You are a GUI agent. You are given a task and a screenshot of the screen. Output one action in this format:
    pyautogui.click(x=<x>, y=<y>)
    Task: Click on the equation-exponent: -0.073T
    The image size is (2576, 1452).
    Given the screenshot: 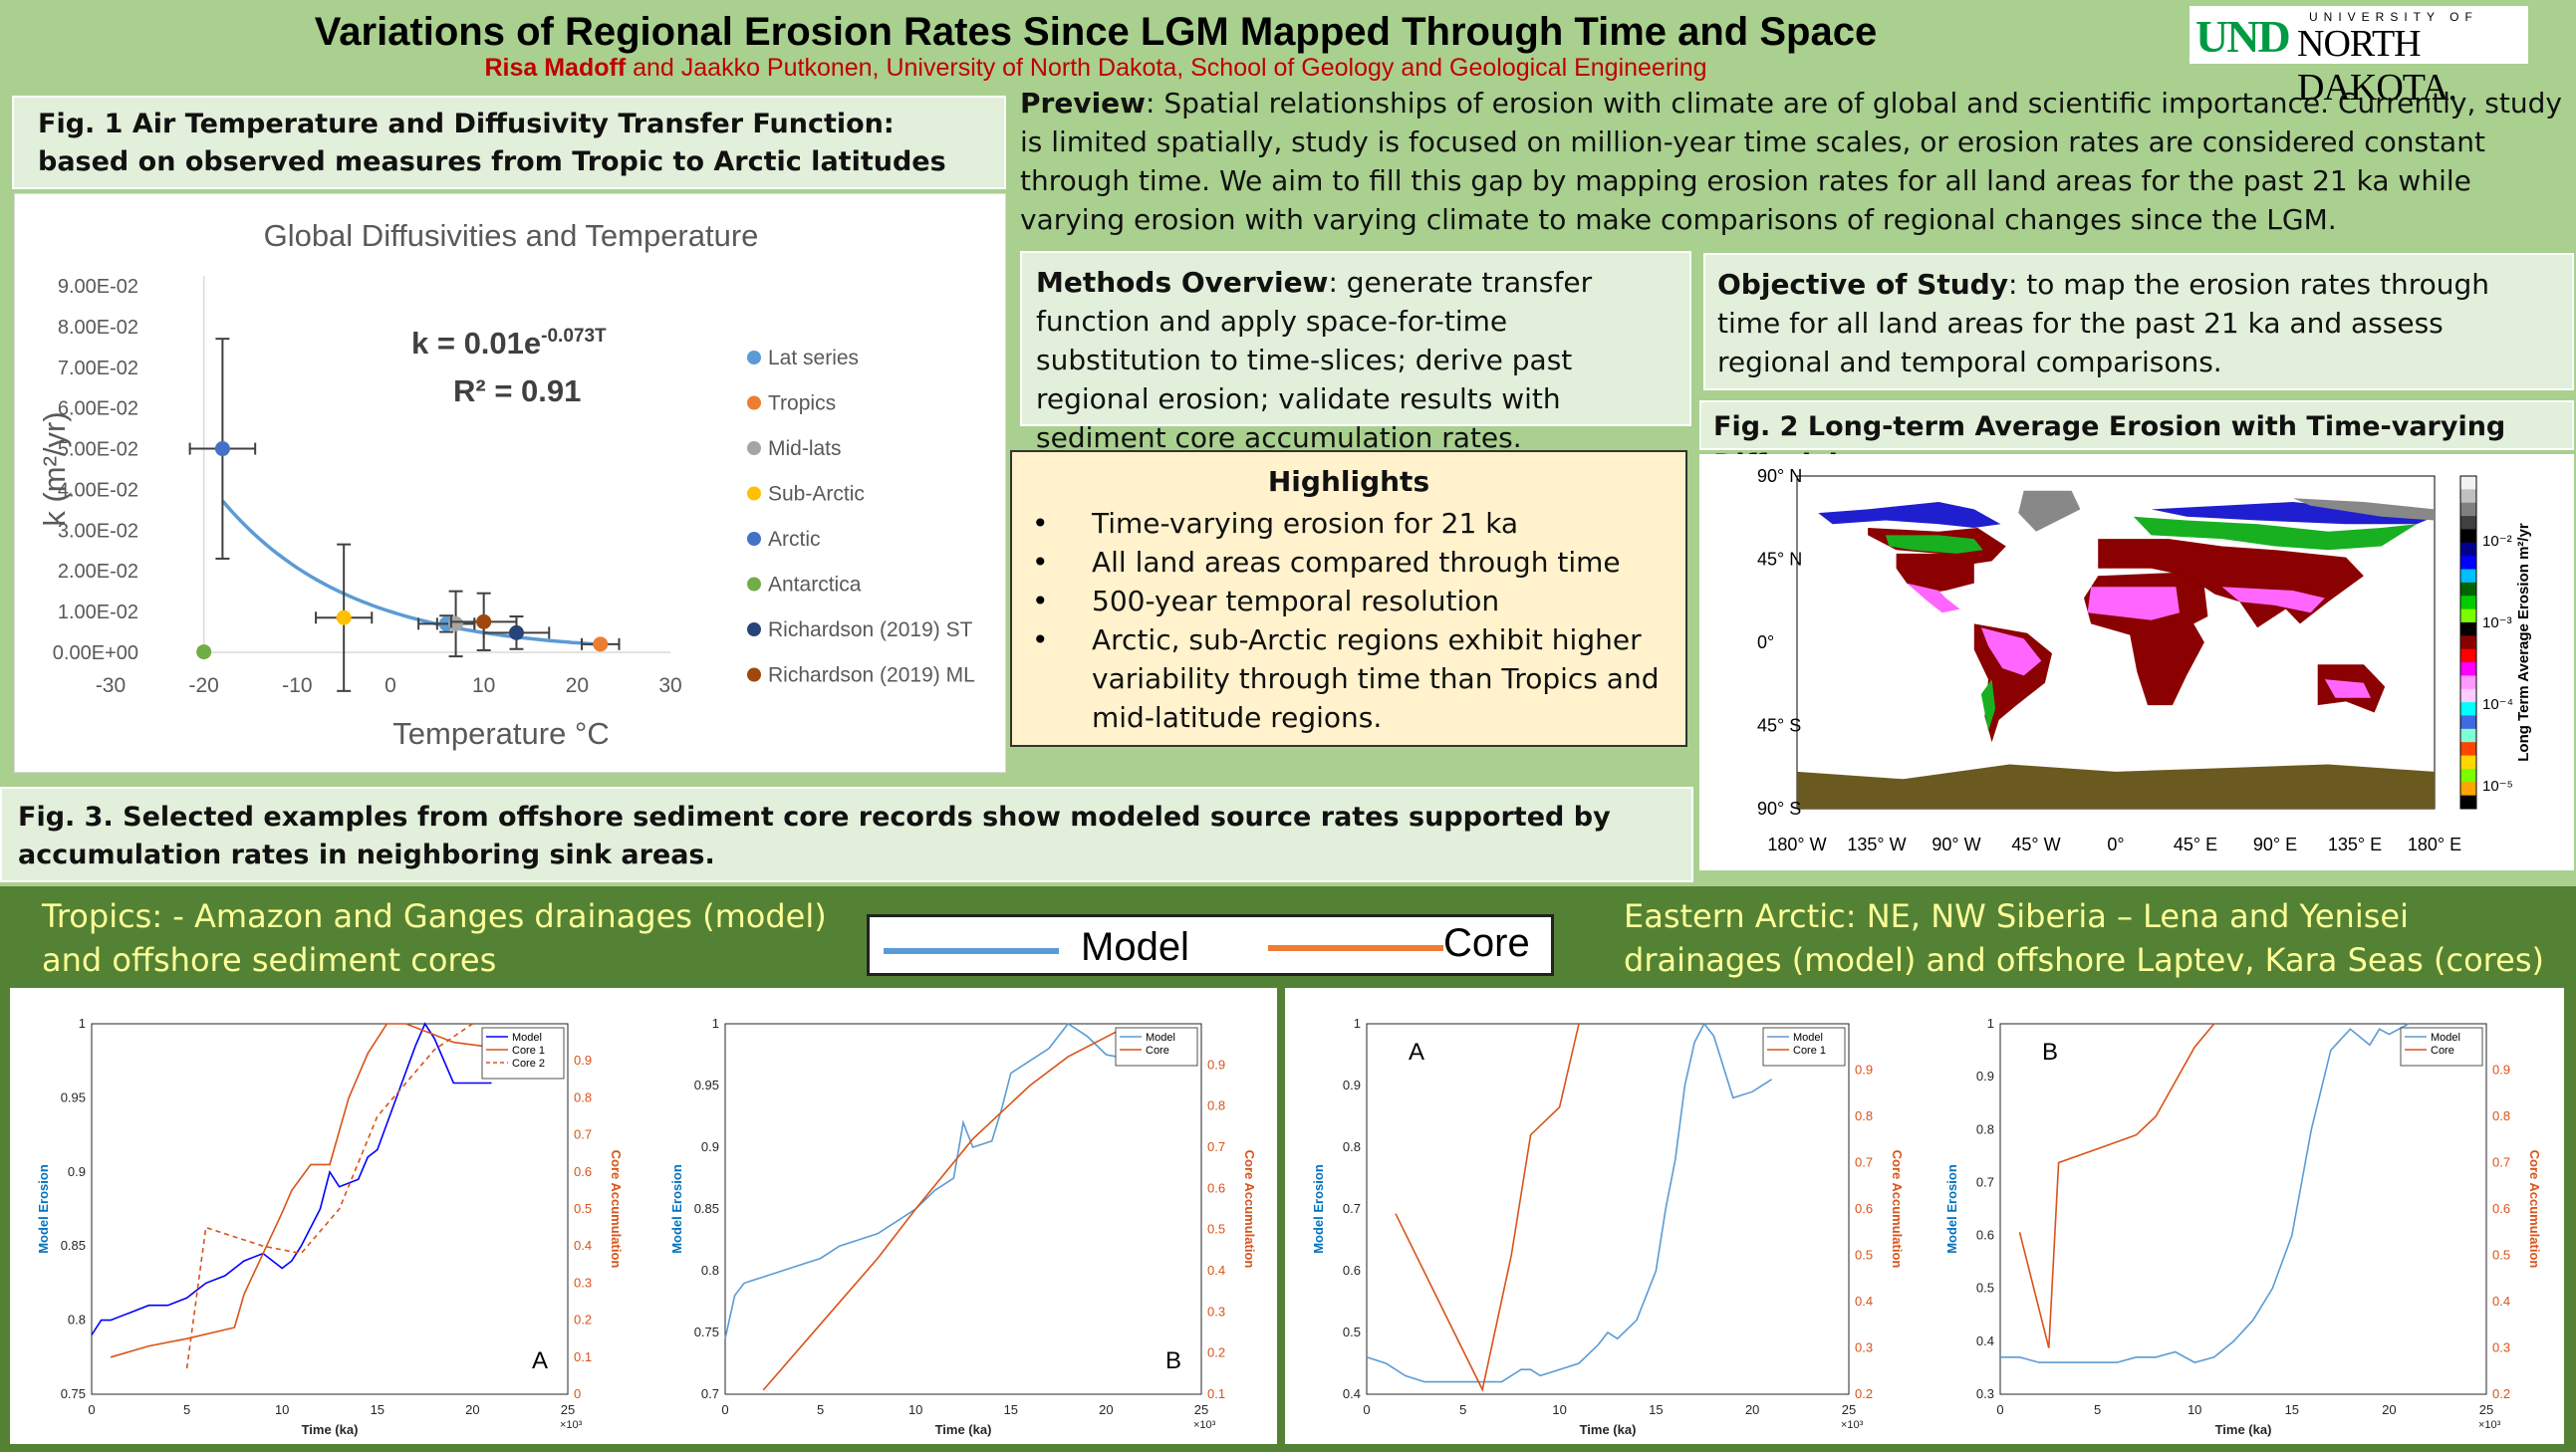 What is the action you would take?
    pyautogui.click(x=574, y=336)
    